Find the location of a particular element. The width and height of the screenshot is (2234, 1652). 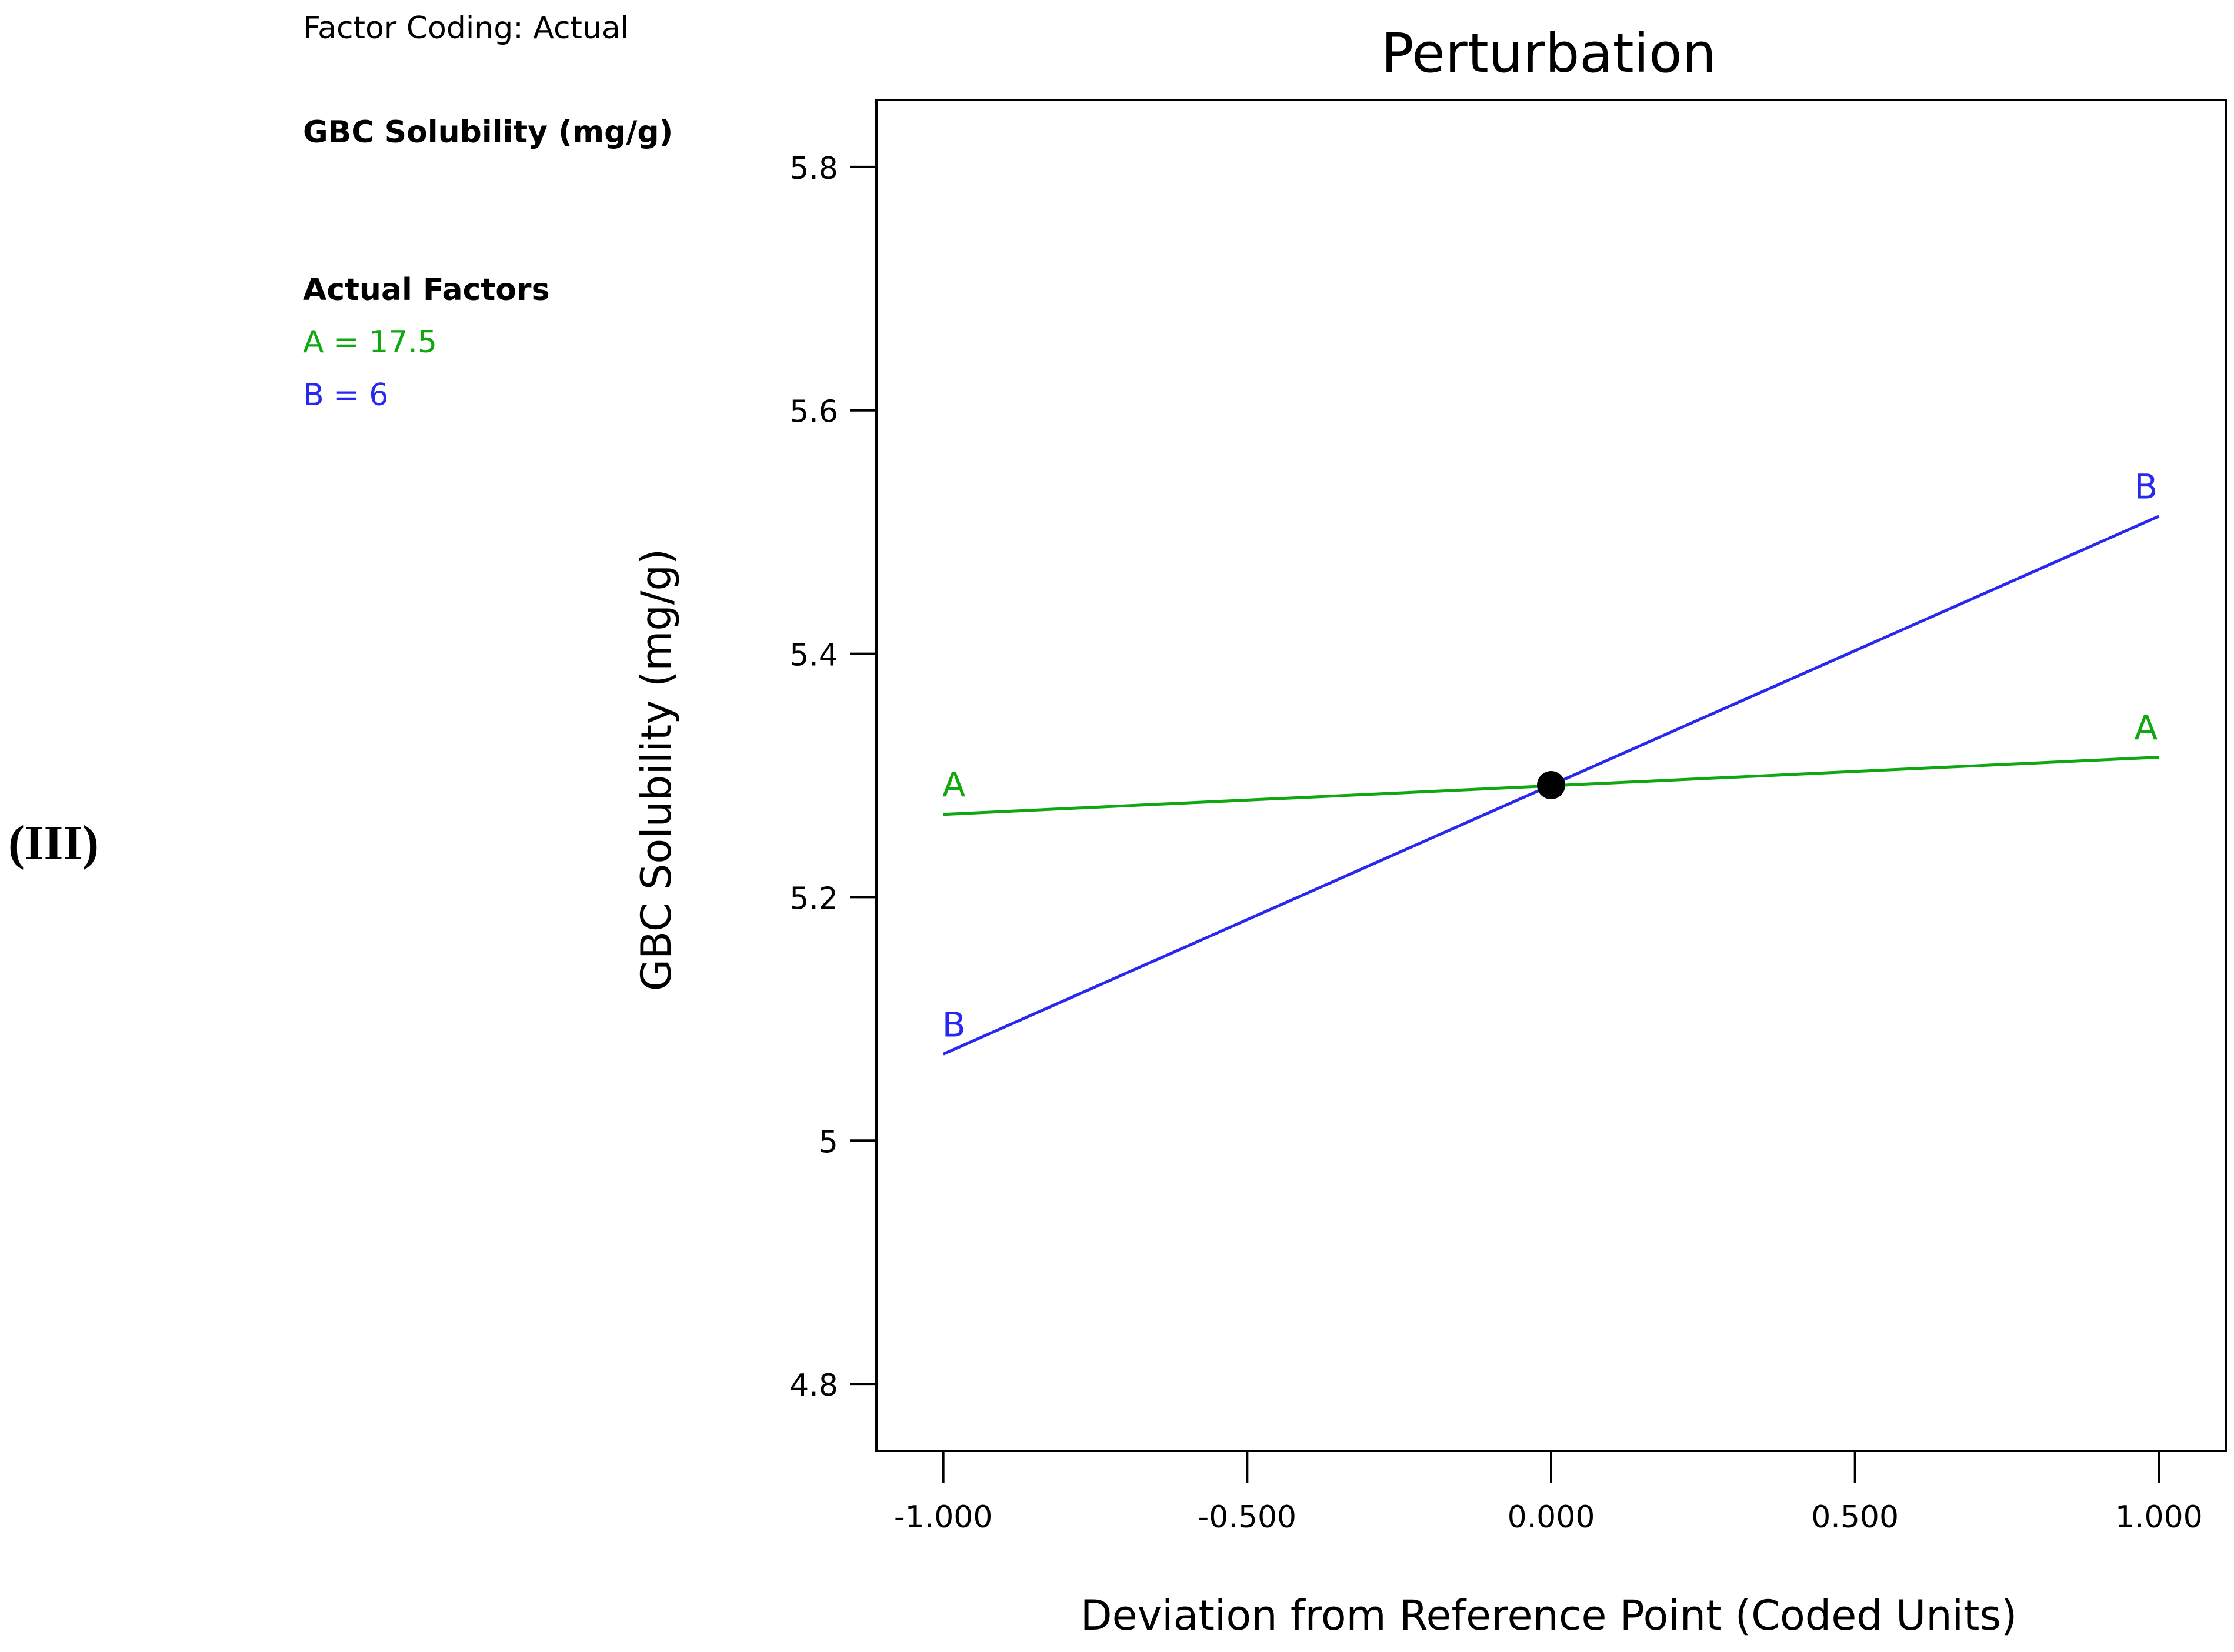

y-axis-label: GBC Solubility (mg/g) is located at coordinates (656, 770).